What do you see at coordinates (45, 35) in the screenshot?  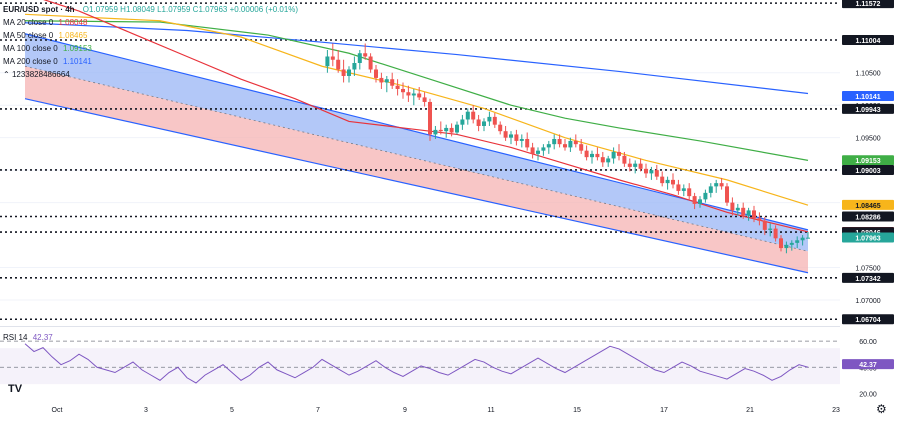 I see `indicator-row-ma50: MA 50 close 0 1.08465` at bounding box center [45, 35].